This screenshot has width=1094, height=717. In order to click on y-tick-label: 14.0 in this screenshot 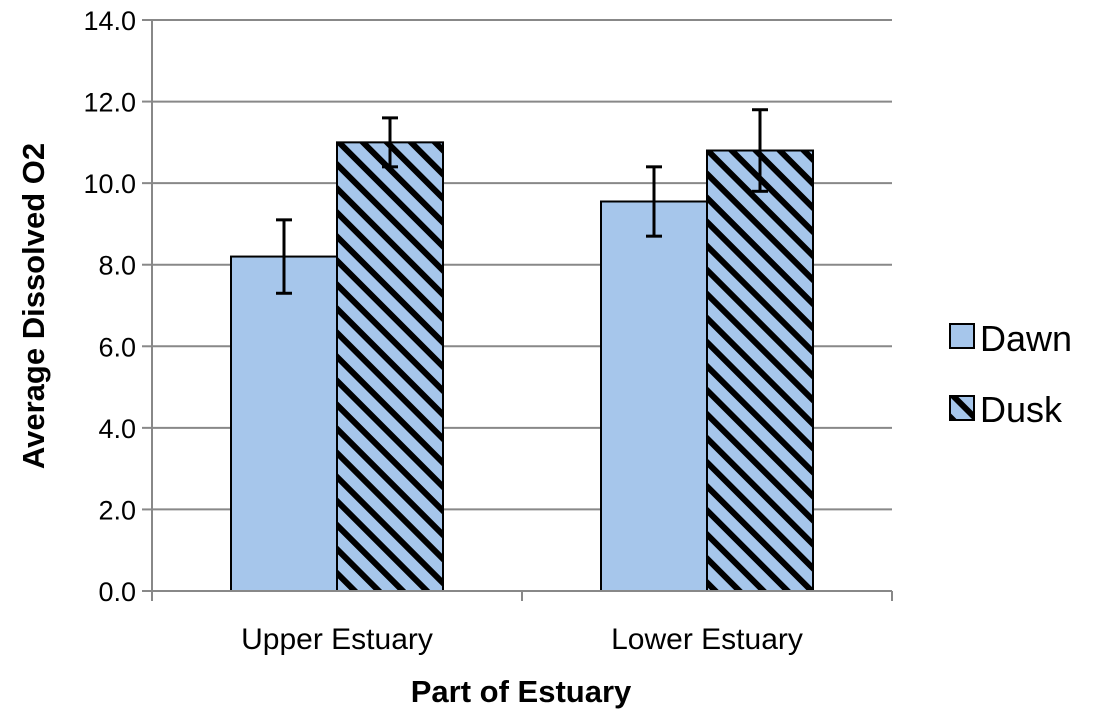, I will do `click(109, 21)`.